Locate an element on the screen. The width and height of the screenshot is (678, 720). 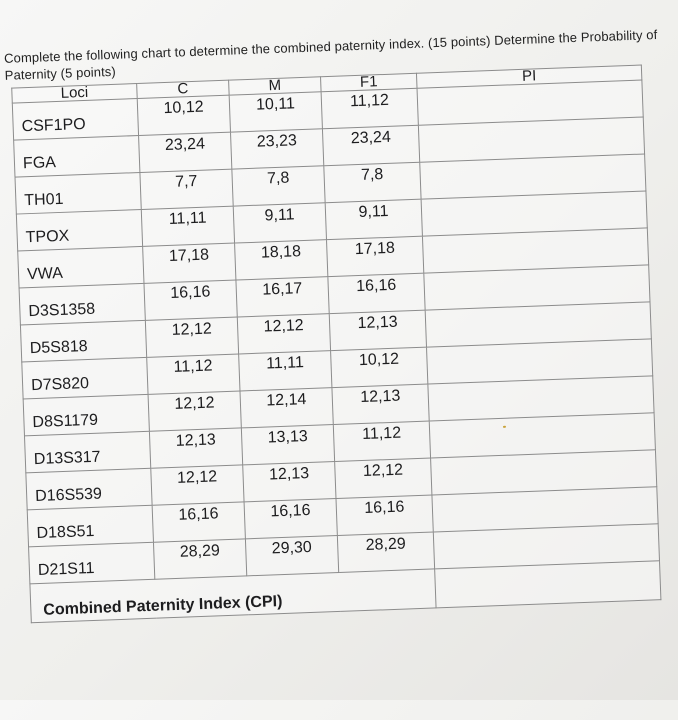
child-genotype: 11,11 is located at coordinates (188, 226).